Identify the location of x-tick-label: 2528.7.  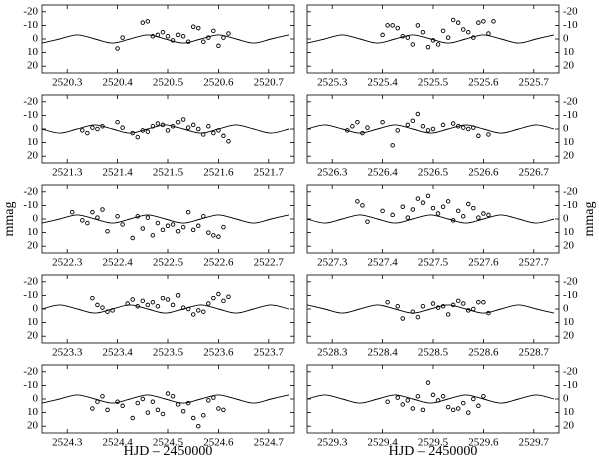
(534, 353).